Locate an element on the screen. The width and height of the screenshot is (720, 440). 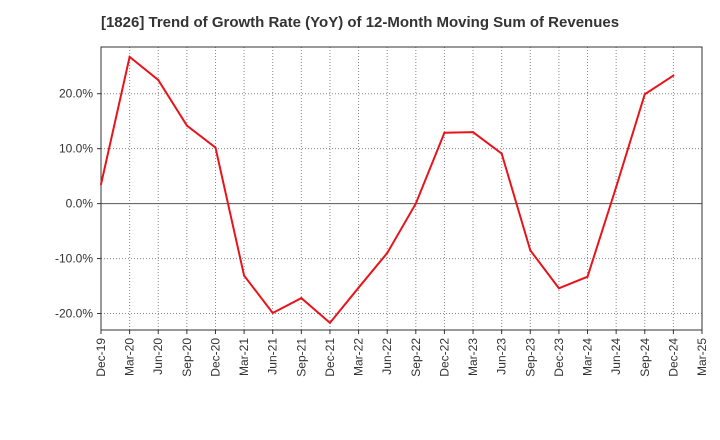
x-tick-label: Mar-22 is located at coordinates (359, 357).